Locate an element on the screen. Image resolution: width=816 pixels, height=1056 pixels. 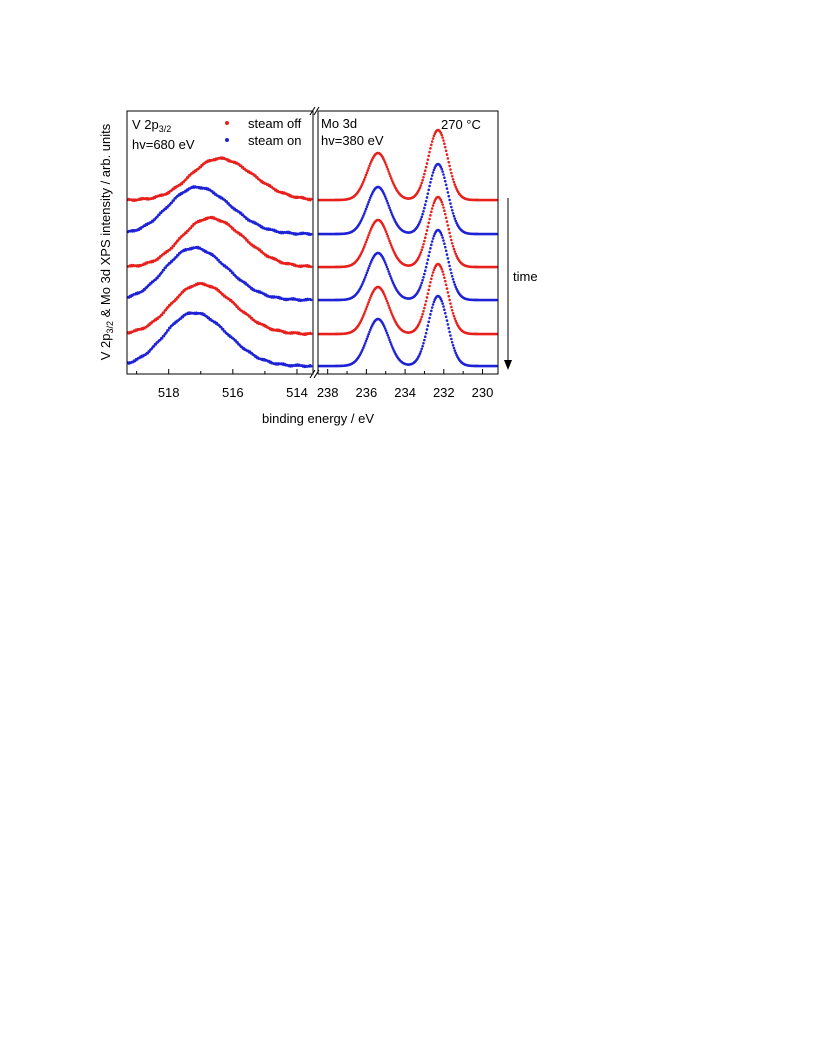
axis-break-marks is located at coordinates (314, 242).